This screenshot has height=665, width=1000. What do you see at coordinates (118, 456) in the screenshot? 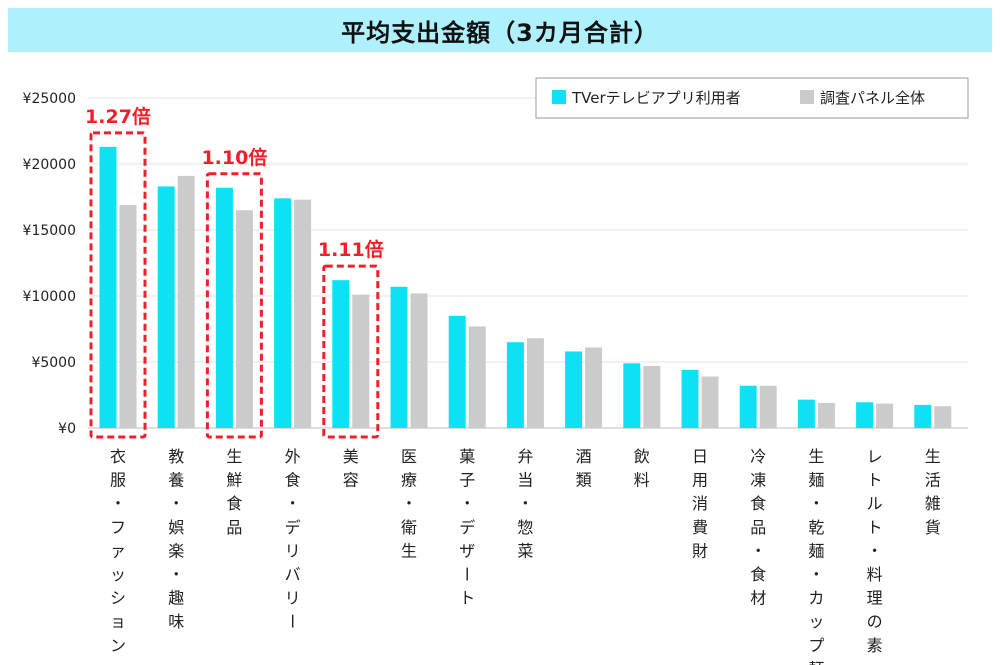
I see `category-label-char: 衣` at bounding box center [118, 456].